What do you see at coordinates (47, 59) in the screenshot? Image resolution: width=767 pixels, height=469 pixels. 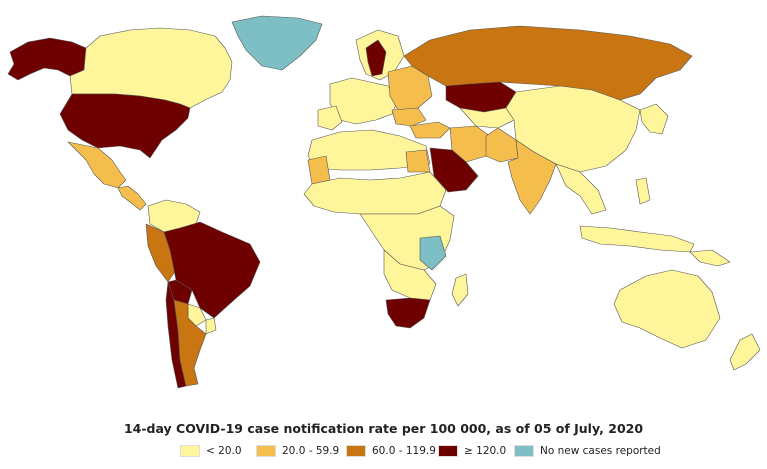 I see `country-alaska` at bounding box center [47, 59].